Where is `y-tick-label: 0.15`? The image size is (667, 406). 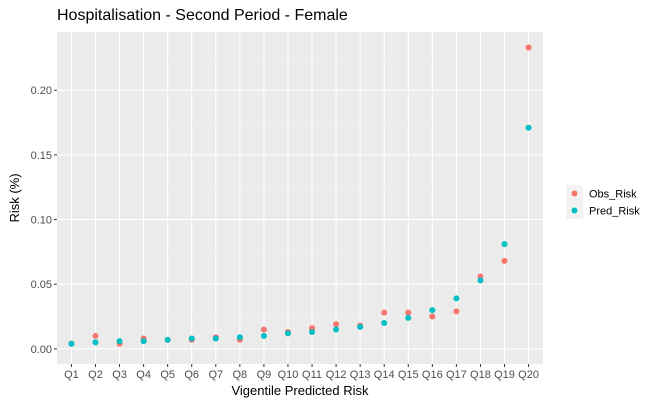
y-tick-label: 0.15 is located at coordinates (41, 156).